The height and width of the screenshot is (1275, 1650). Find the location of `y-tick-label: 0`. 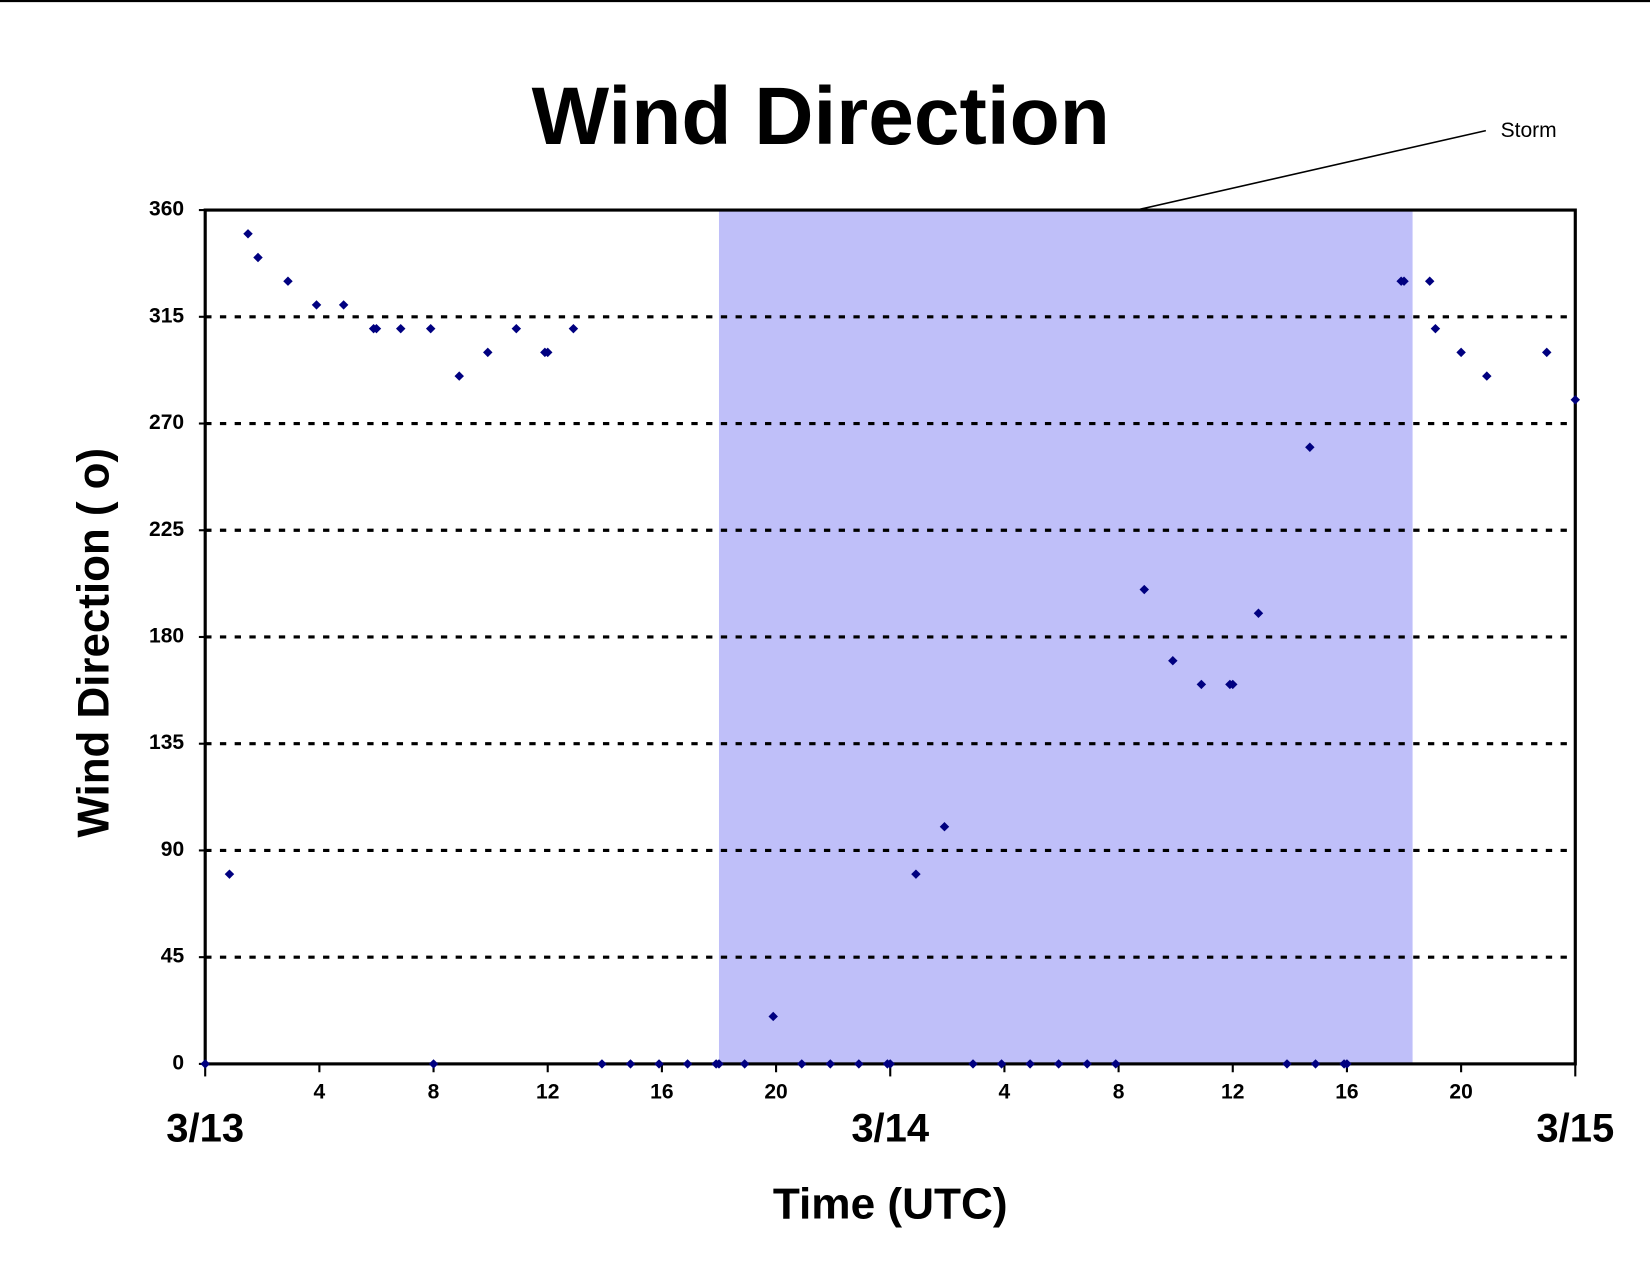

y-tick-label: 0 is located at coordinates (178, 1062).